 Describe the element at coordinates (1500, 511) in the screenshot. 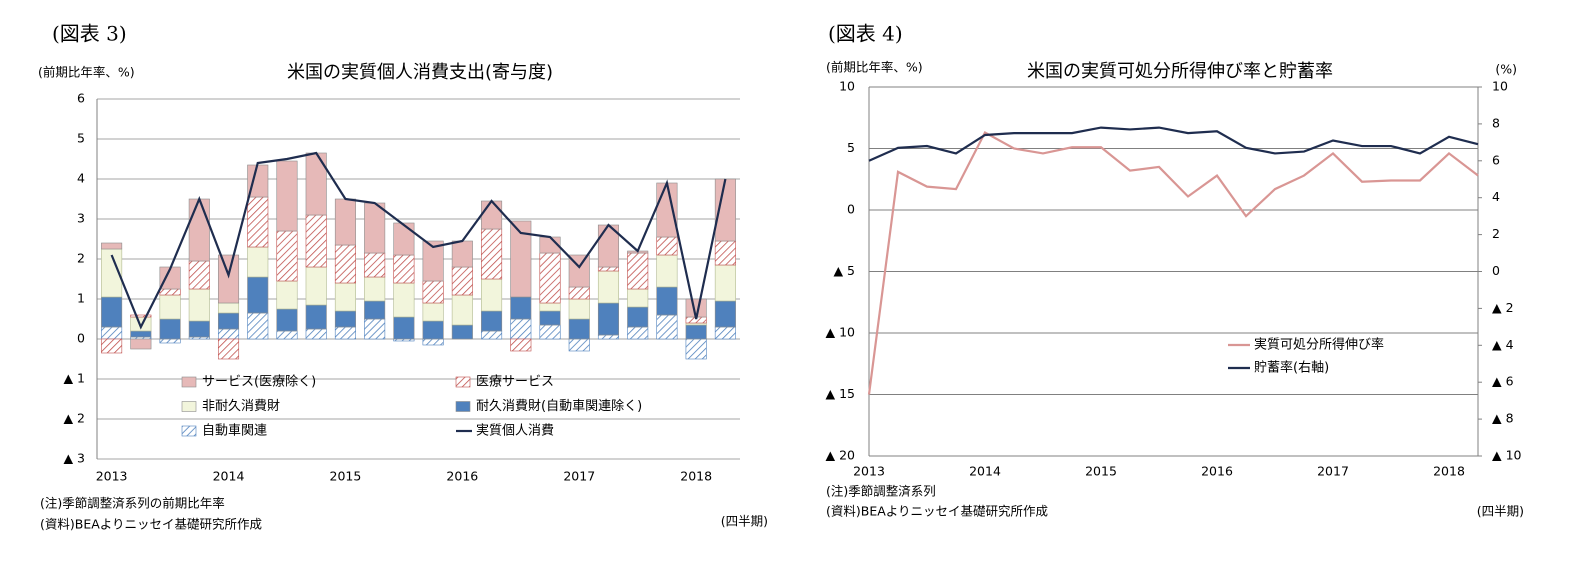

I see `x-axis-unit: (四半期)` at that location.